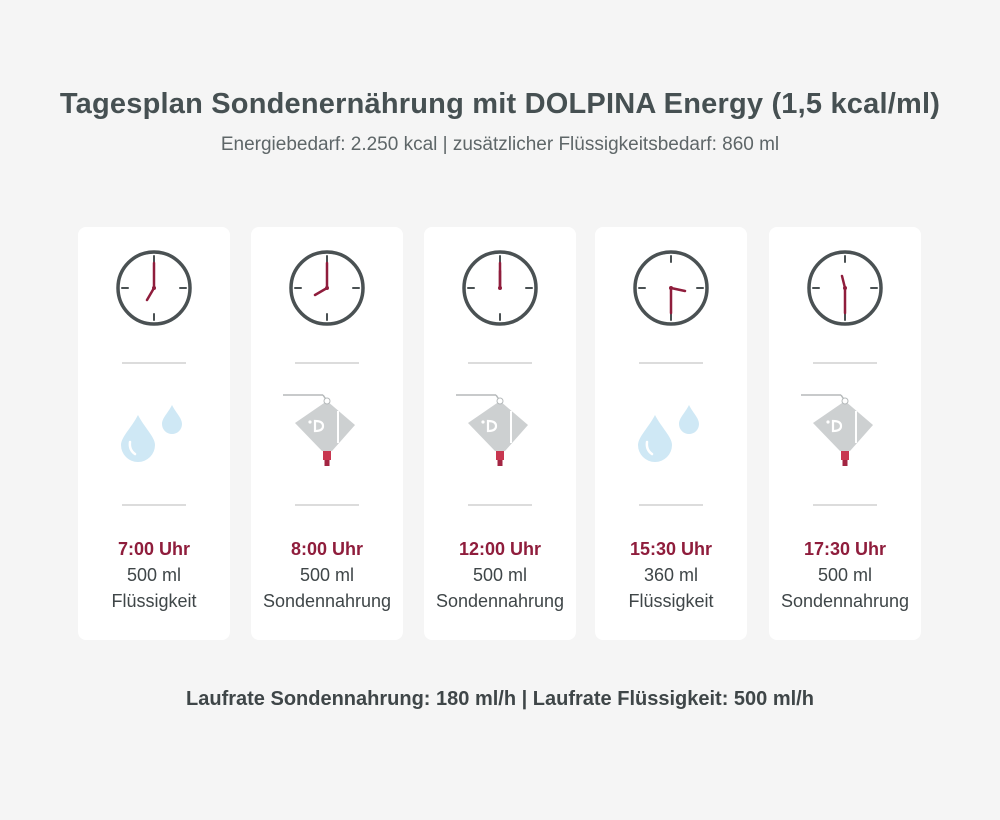  I want to click on time-label: 12:00 Uhr, so click(500, 549).